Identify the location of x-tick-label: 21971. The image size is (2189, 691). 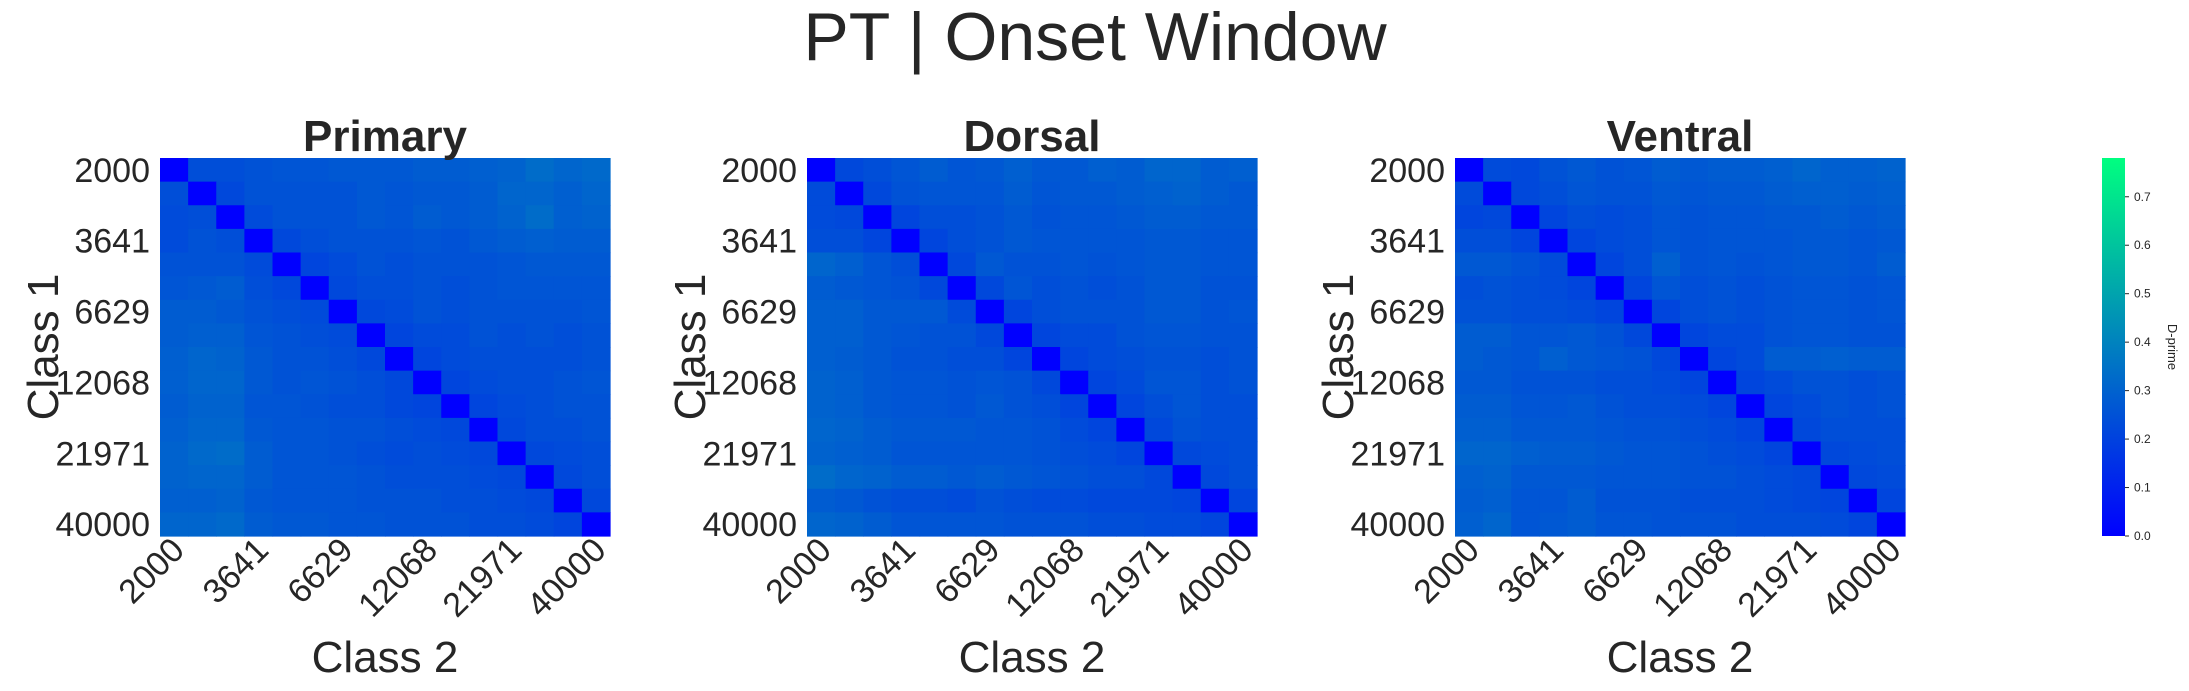
(483, 578).